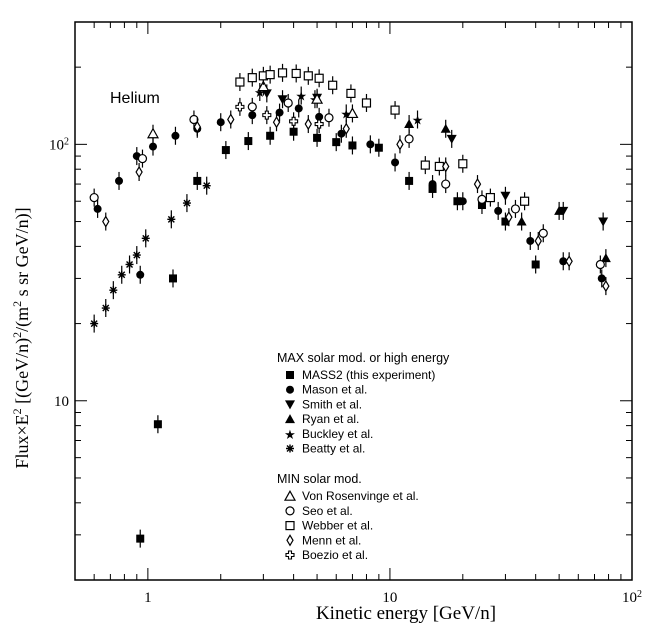 Image resolution: width=649 pixels, height=633 pixels. Describe the element at coordinates (61, 402) in the screenshot. I see `y-tick-label: 10` at that location.